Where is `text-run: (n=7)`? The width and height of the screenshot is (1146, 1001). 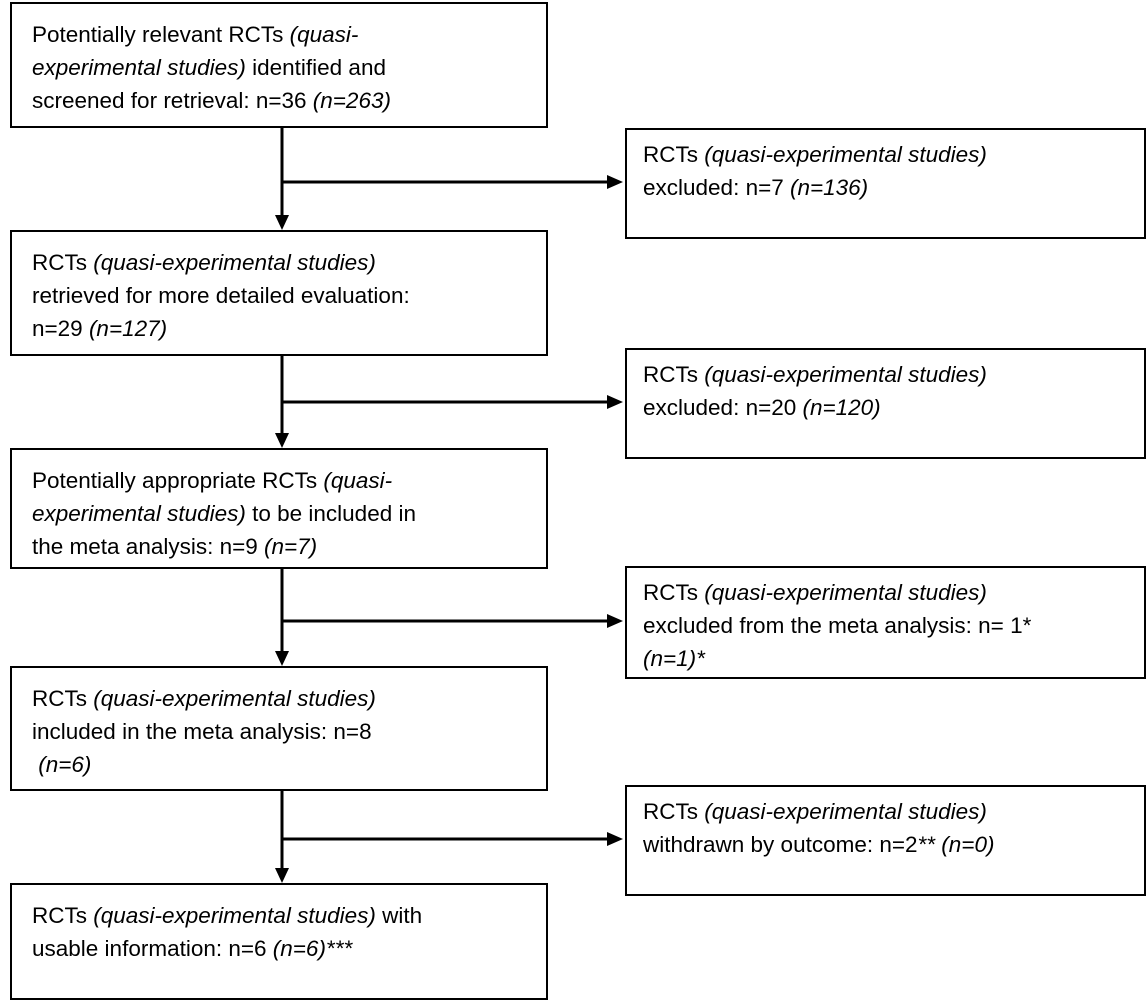
text-run: (n=7) is located at coordinates (291, 546).